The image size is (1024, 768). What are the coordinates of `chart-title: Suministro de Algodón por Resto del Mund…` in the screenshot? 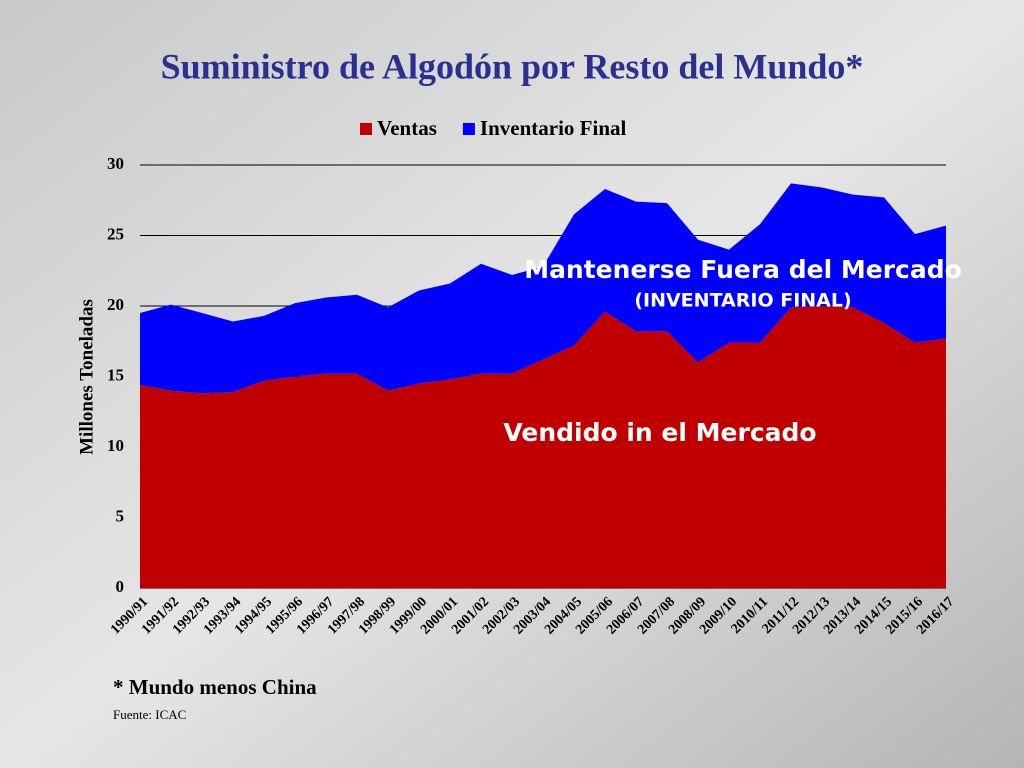 It's located at (512, 66).